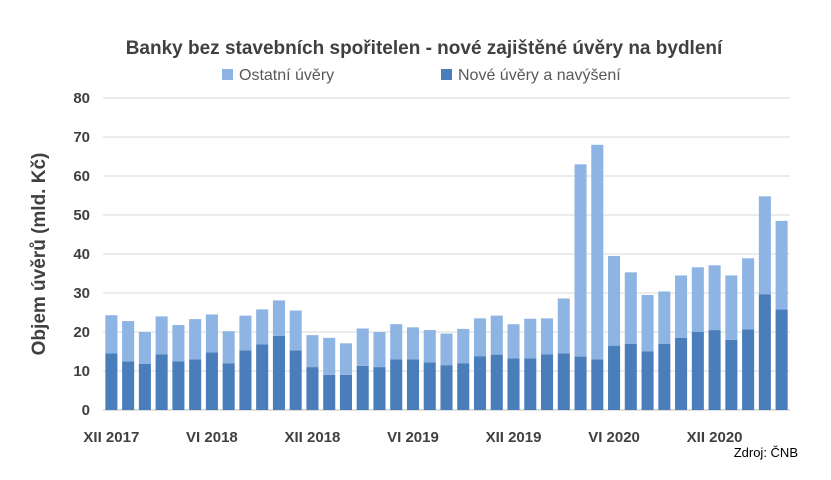  I want to click on y-tick-label: 0, so click(86, 410).